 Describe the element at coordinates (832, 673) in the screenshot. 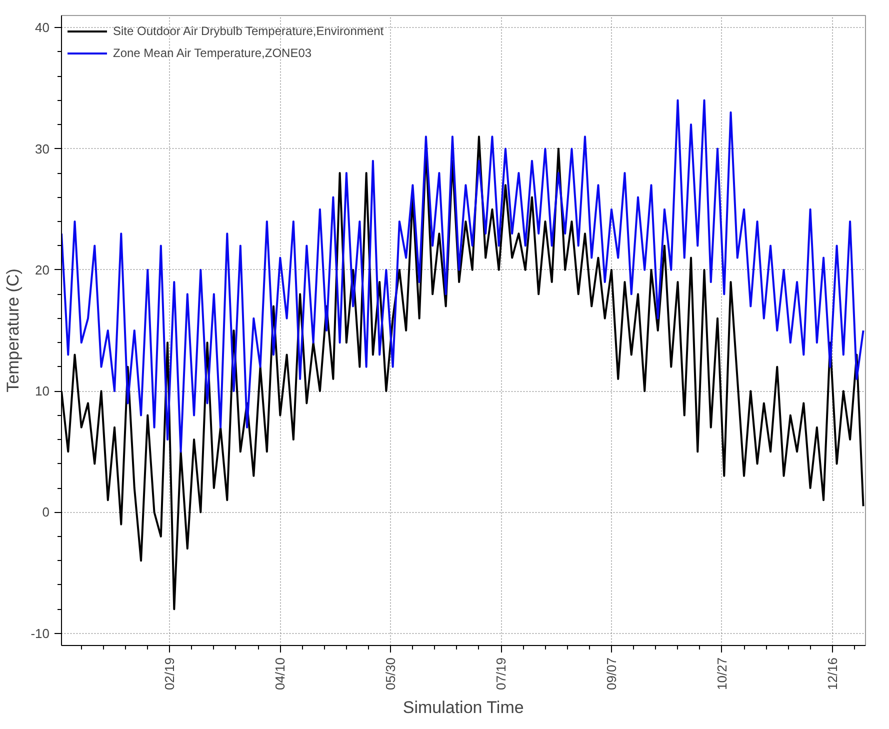

I see `x-tick-label: 12/16` at that location.